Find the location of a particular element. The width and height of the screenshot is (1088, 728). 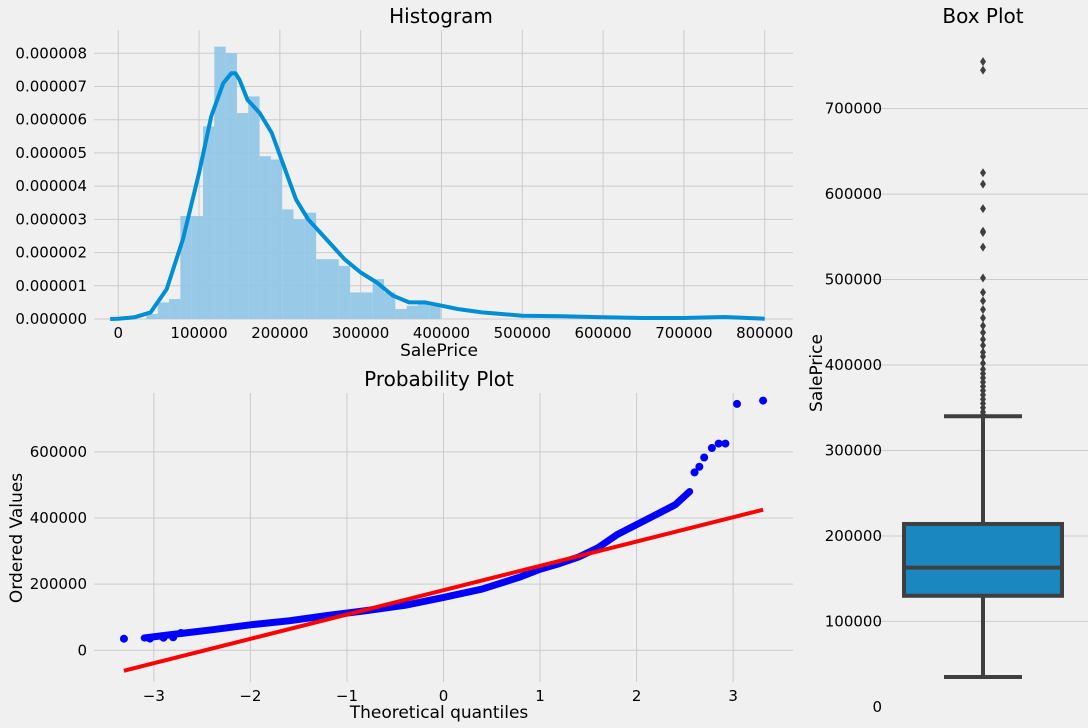

histogram-y-tick-label: 0.000004 is located at coordinates (51, 186).